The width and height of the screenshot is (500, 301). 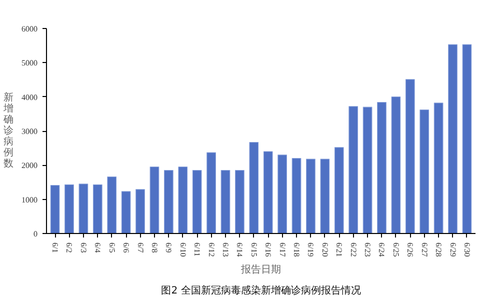 I want to click on x-tick-label: 6/2, so click(x=69, y=247).